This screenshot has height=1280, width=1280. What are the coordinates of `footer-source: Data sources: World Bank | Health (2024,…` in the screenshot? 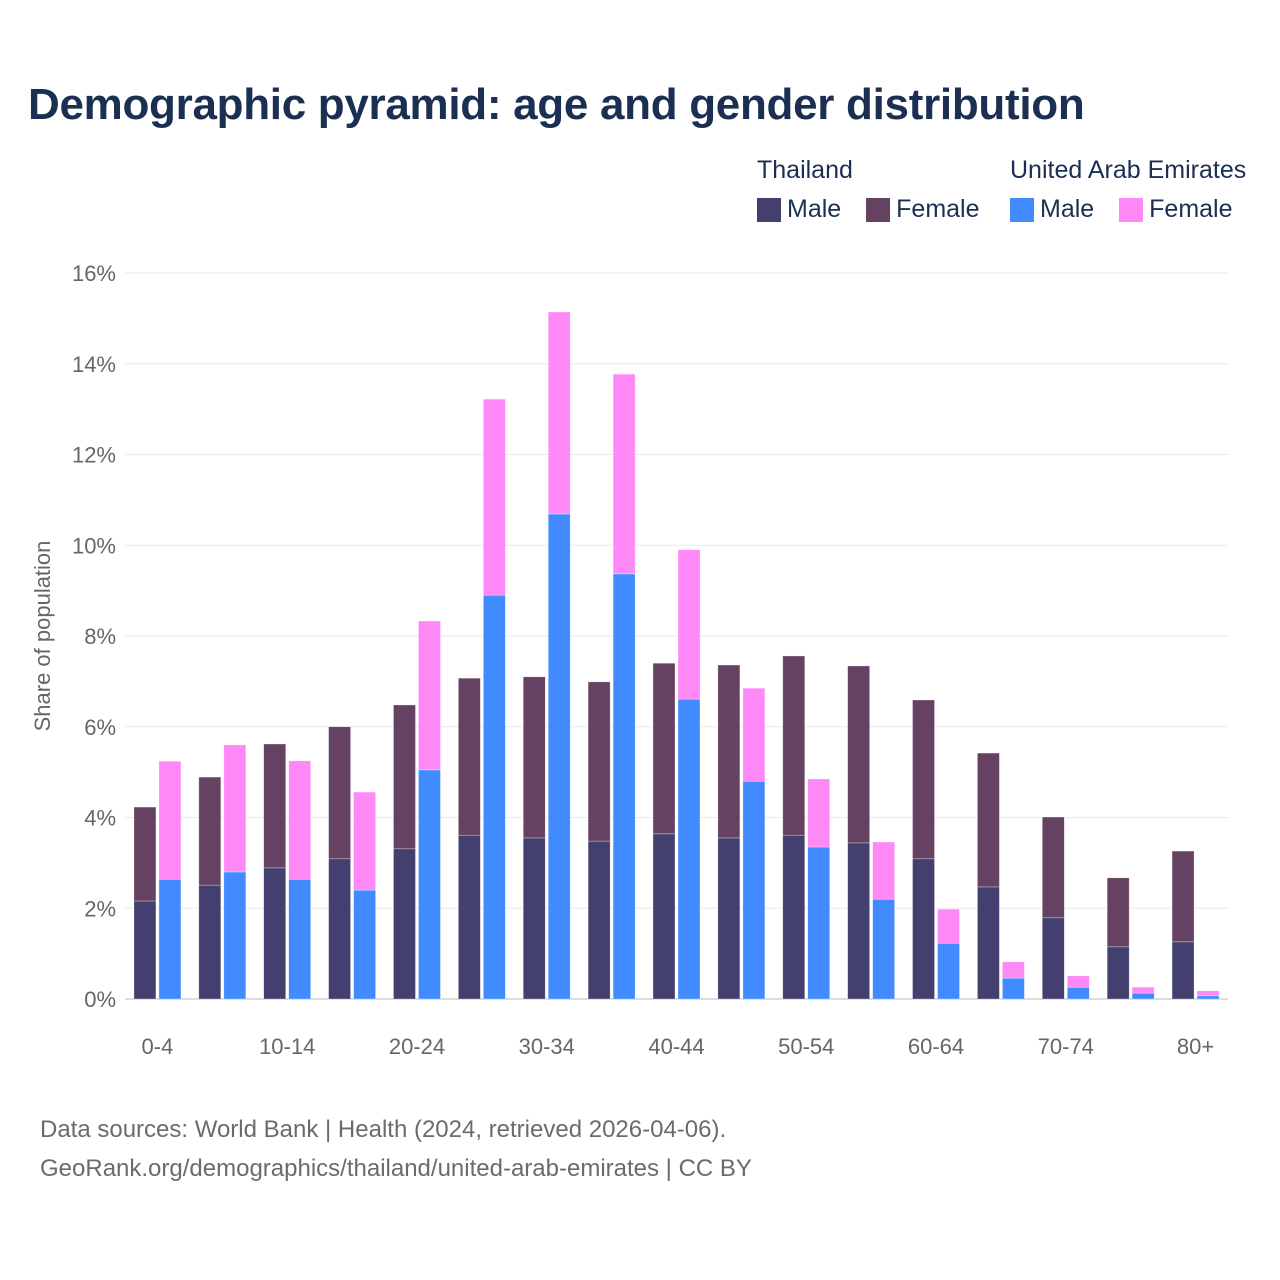 It's located at (383, 1129).